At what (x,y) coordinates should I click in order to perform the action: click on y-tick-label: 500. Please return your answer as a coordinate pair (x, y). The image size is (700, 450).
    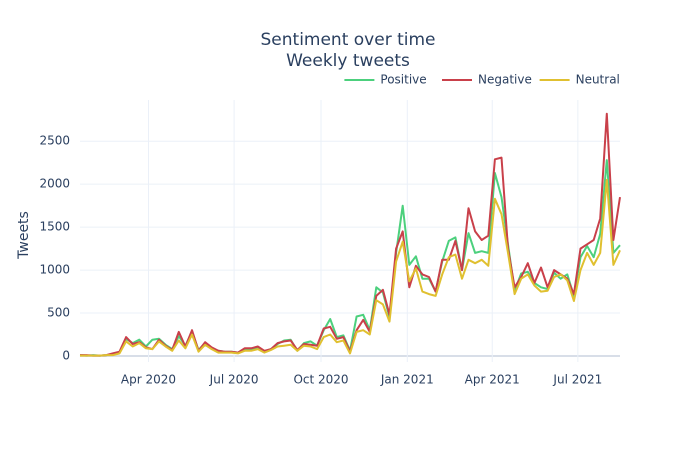
    Looking at the image, I should click on (58, 313).